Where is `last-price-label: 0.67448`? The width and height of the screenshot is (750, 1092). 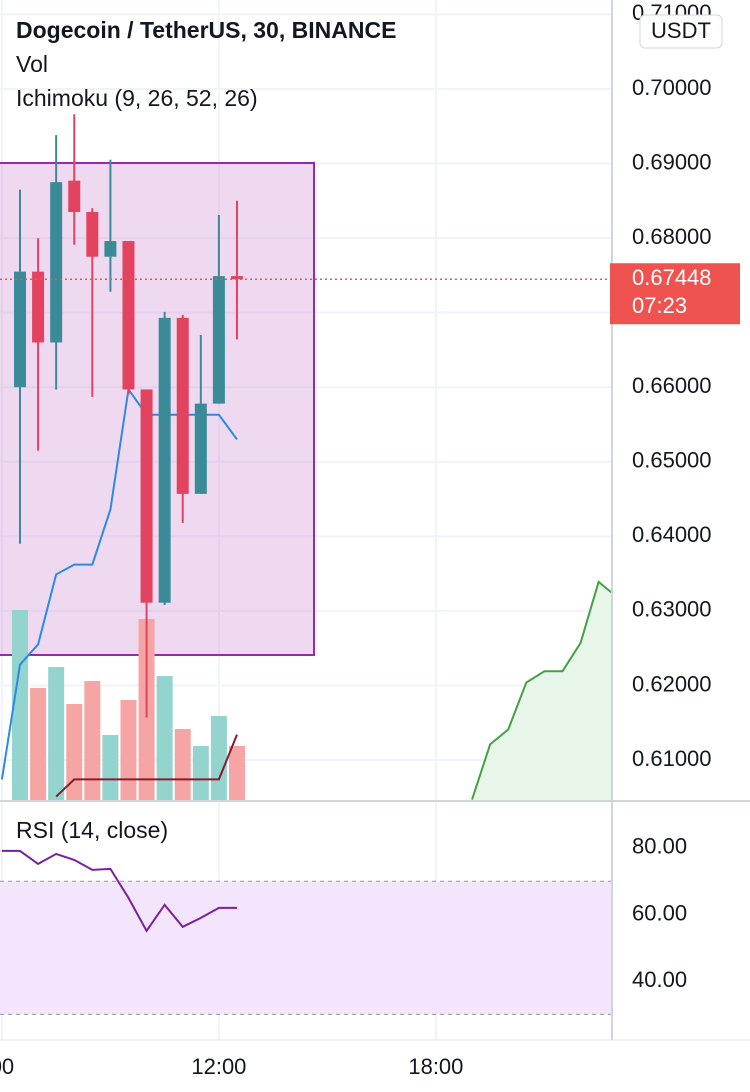 last-price-label: 0.67448 is located at coordinates (672, 277).